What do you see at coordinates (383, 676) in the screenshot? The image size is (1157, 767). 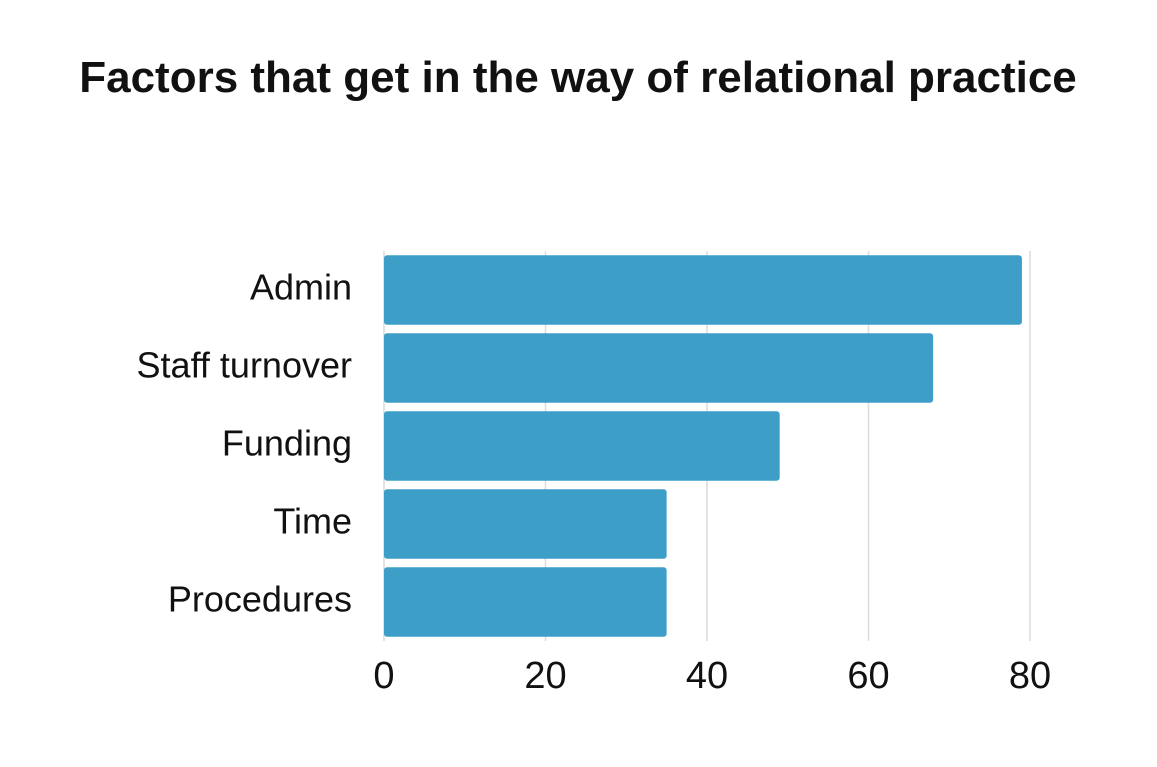 I see `x-tick-label: 0` at bounding box center [383, 676].